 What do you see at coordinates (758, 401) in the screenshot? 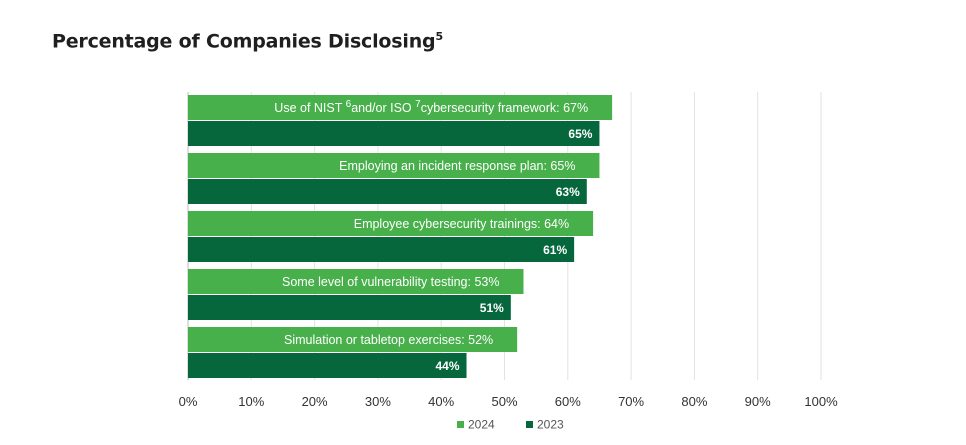
I see `x-tick-label: 90%` at bounding box center [758, 401].